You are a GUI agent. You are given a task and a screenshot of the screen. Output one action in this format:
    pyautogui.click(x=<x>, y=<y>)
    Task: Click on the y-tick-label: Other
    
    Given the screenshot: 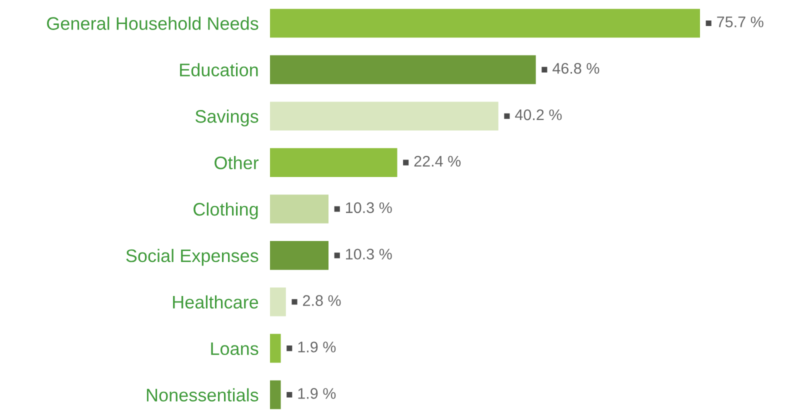 What is the action you would take?
    pyautogui.click(x=236, y=163)
    